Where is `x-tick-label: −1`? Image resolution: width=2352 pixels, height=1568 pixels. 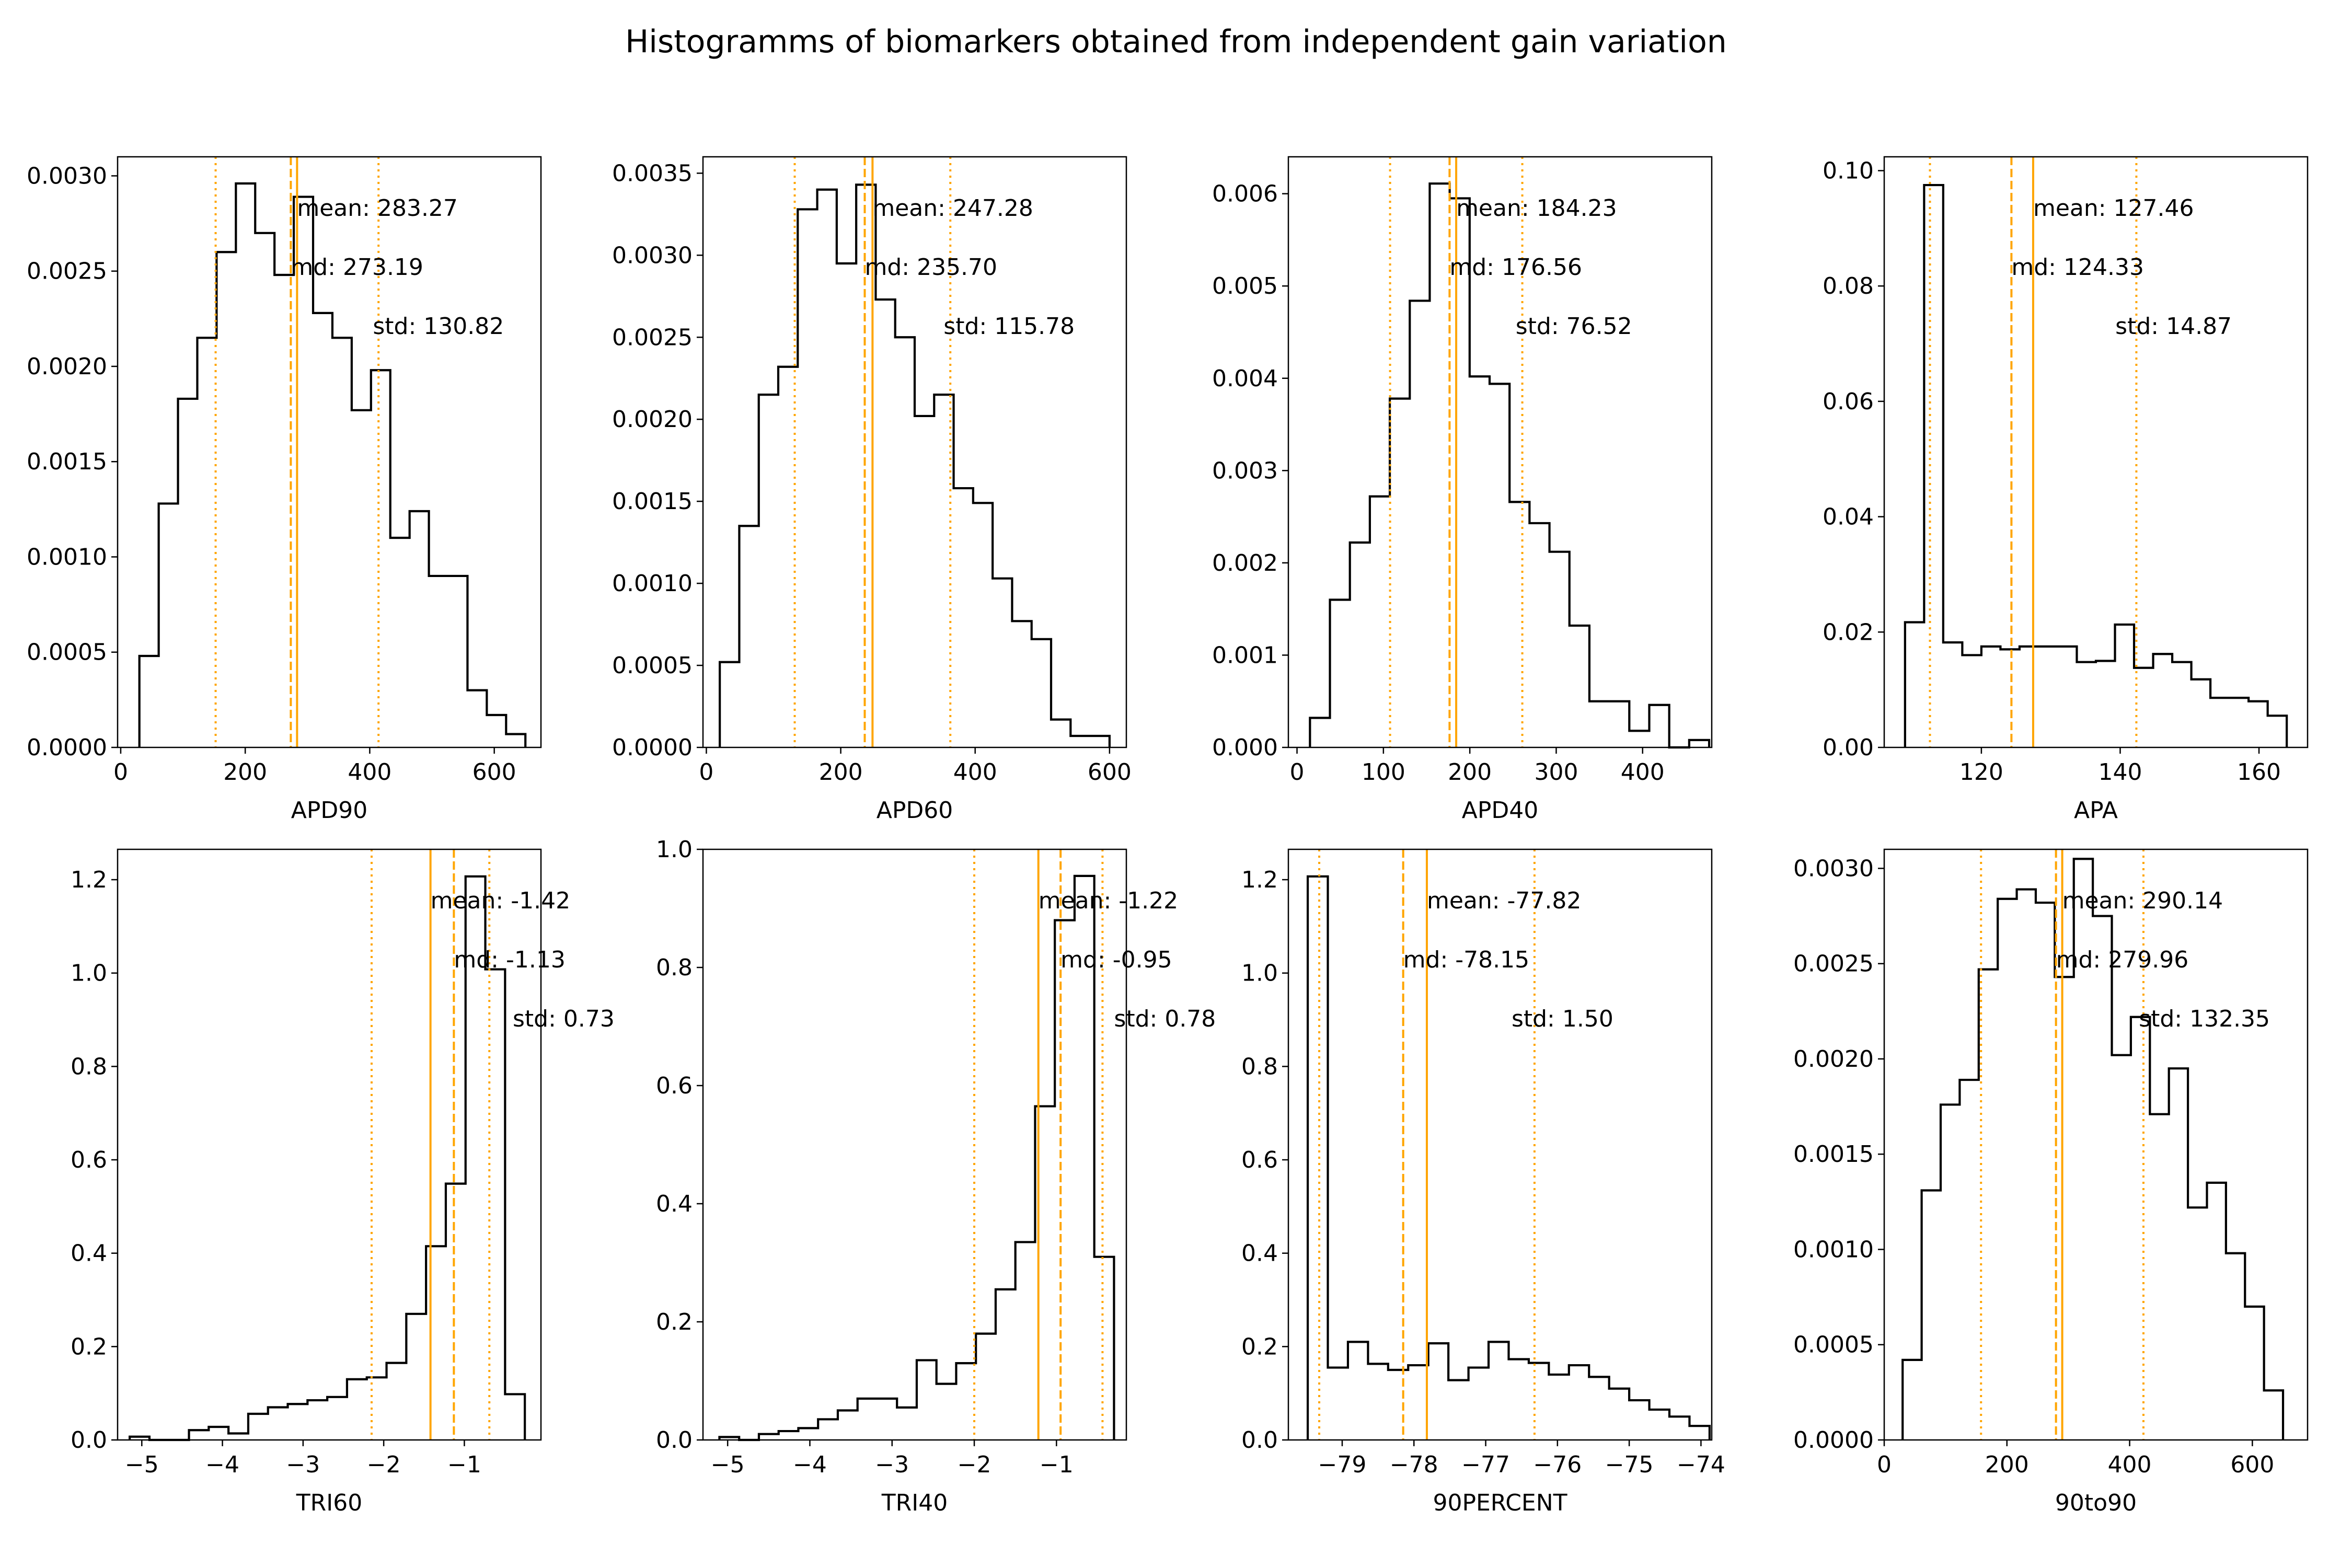 x-tick-label: −1 is located at coordinates (1057, 1464).